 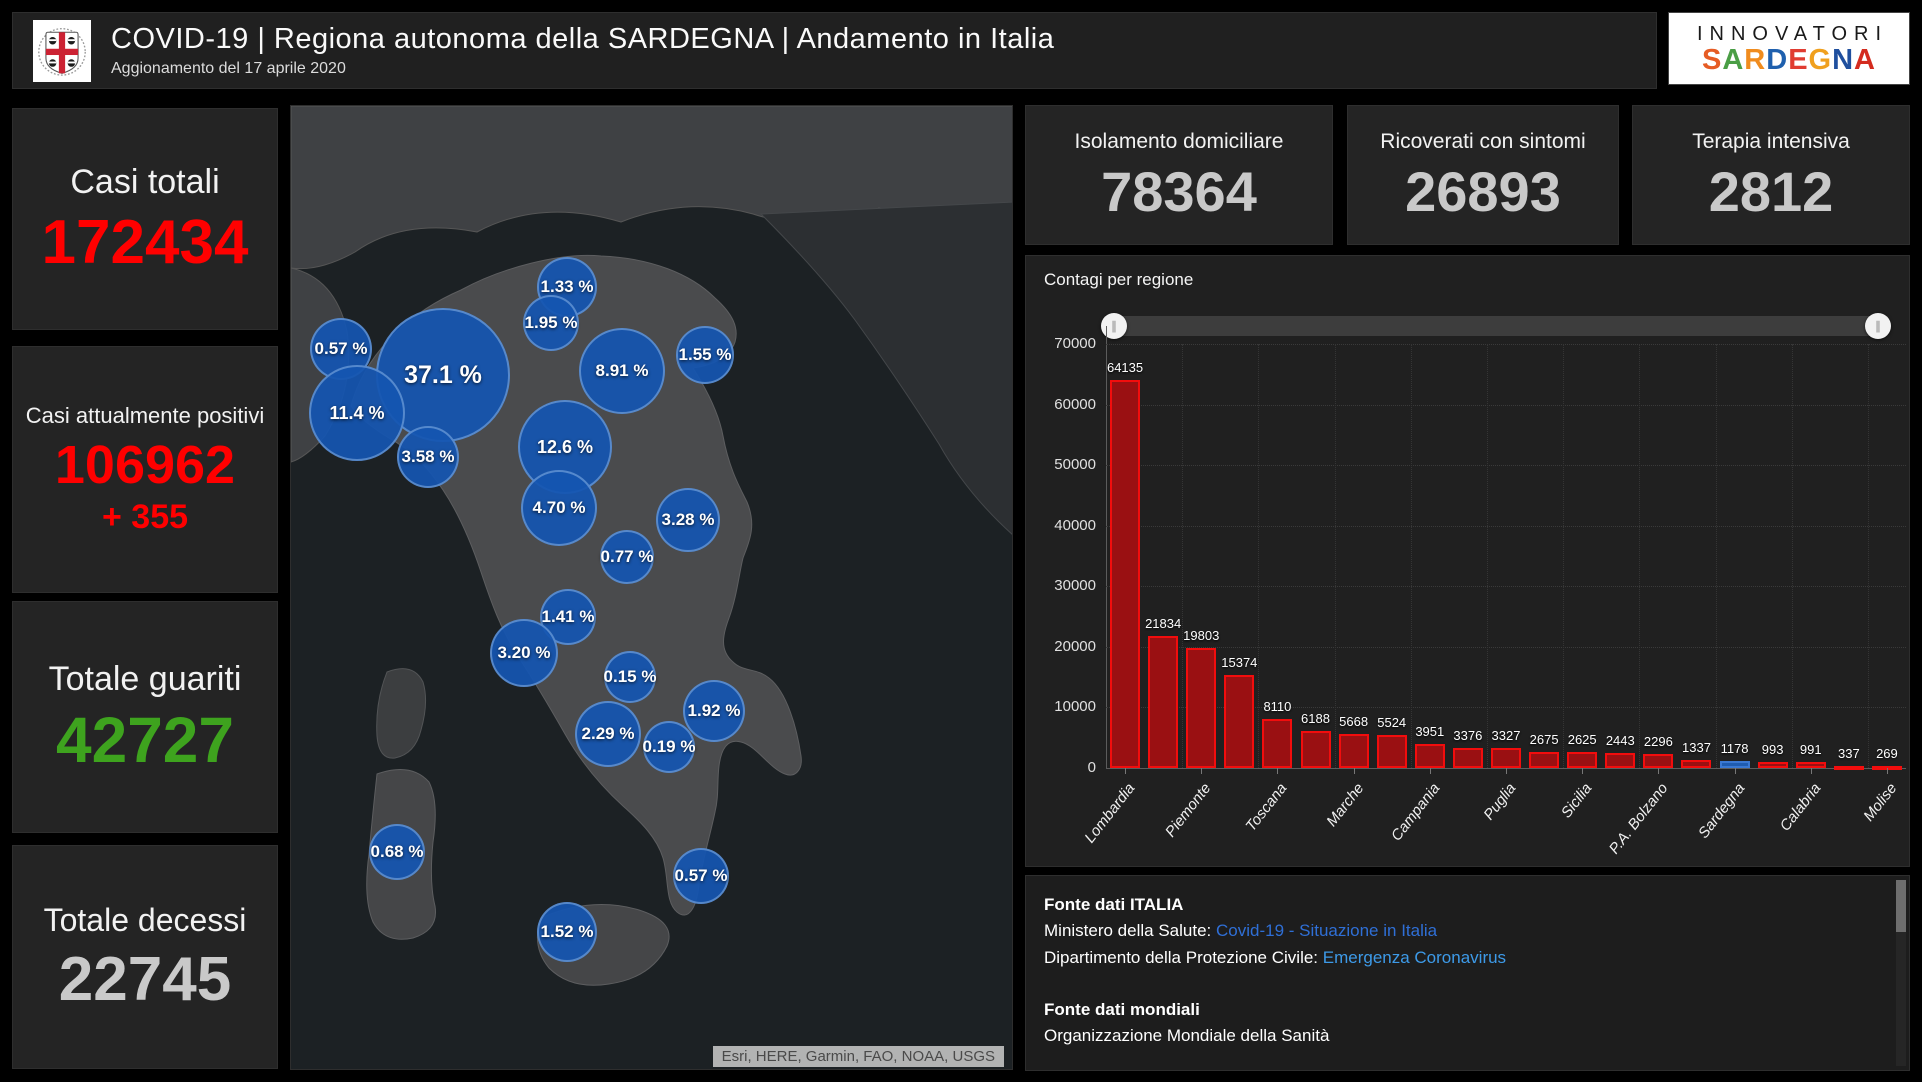 What do you see at coordinates (1326, 931) in the screenshot?
I see `link-situazione-italia: Covid-19 - Situazione in Italia` at bounding box center [1326, 931].